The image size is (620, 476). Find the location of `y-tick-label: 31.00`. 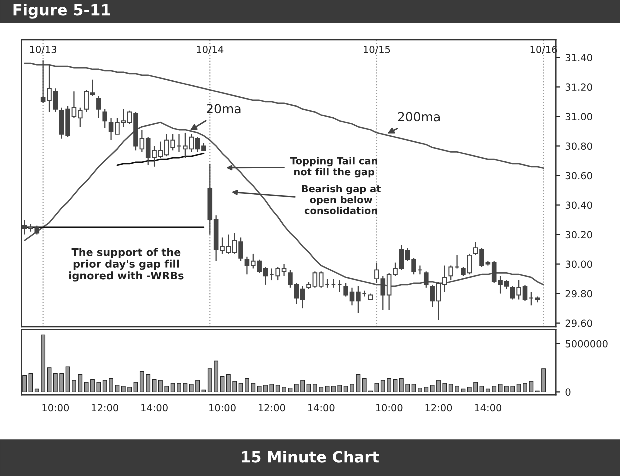

y-tick-label: 31.00 is located at coordinates (579, 117).